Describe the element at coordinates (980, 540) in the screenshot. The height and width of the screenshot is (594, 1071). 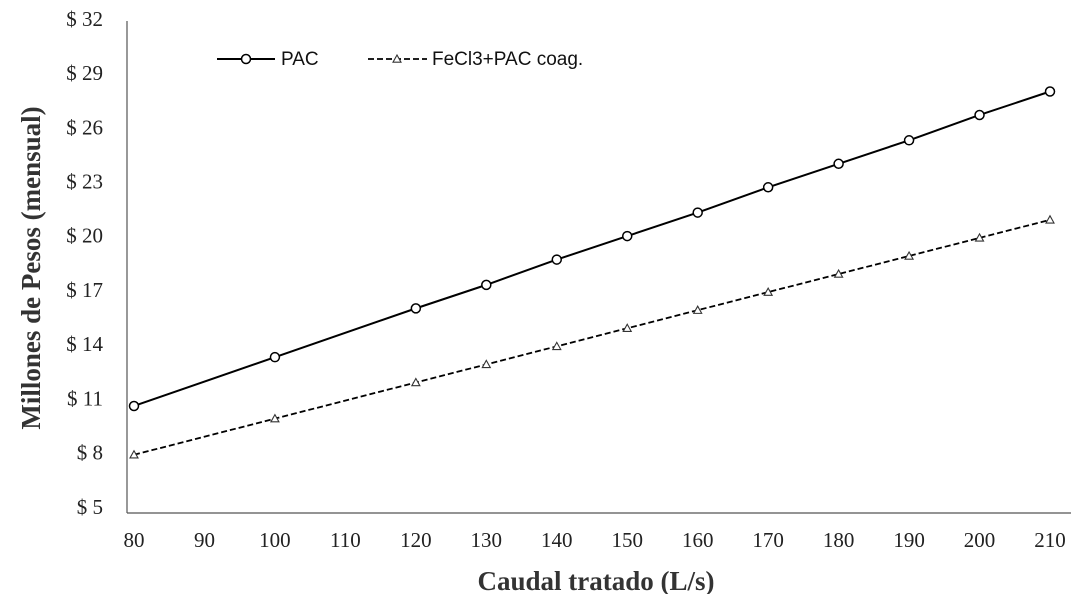
I see `x-tick-label: 200` at that location.